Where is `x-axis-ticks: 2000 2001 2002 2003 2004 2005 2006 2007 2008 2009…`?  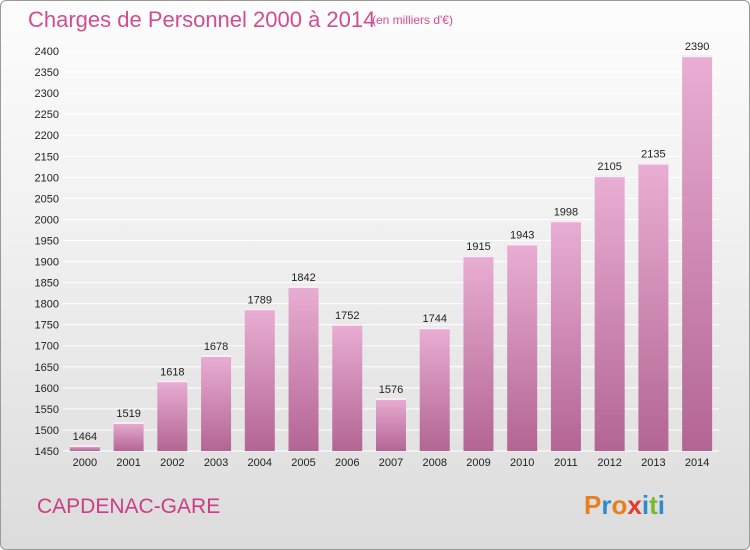 x-axis-ticks: 2000 2001 2002 2003 2004 2005 2006 2007 2008 2009… is located at coordinates (391, 463).